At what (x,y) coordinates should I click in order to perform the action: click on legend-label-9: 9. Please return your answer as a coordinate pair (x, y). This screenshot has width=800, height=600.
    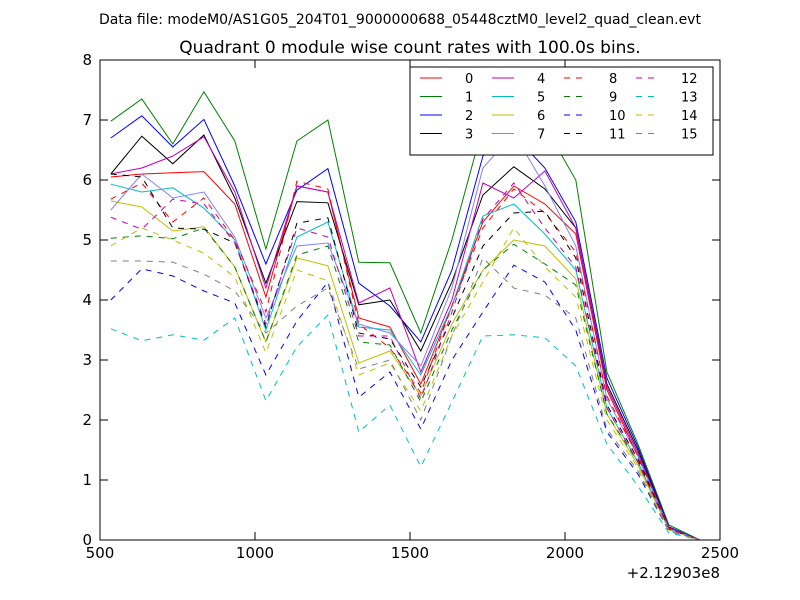
    Looking at the image, I should click on (613, 98).